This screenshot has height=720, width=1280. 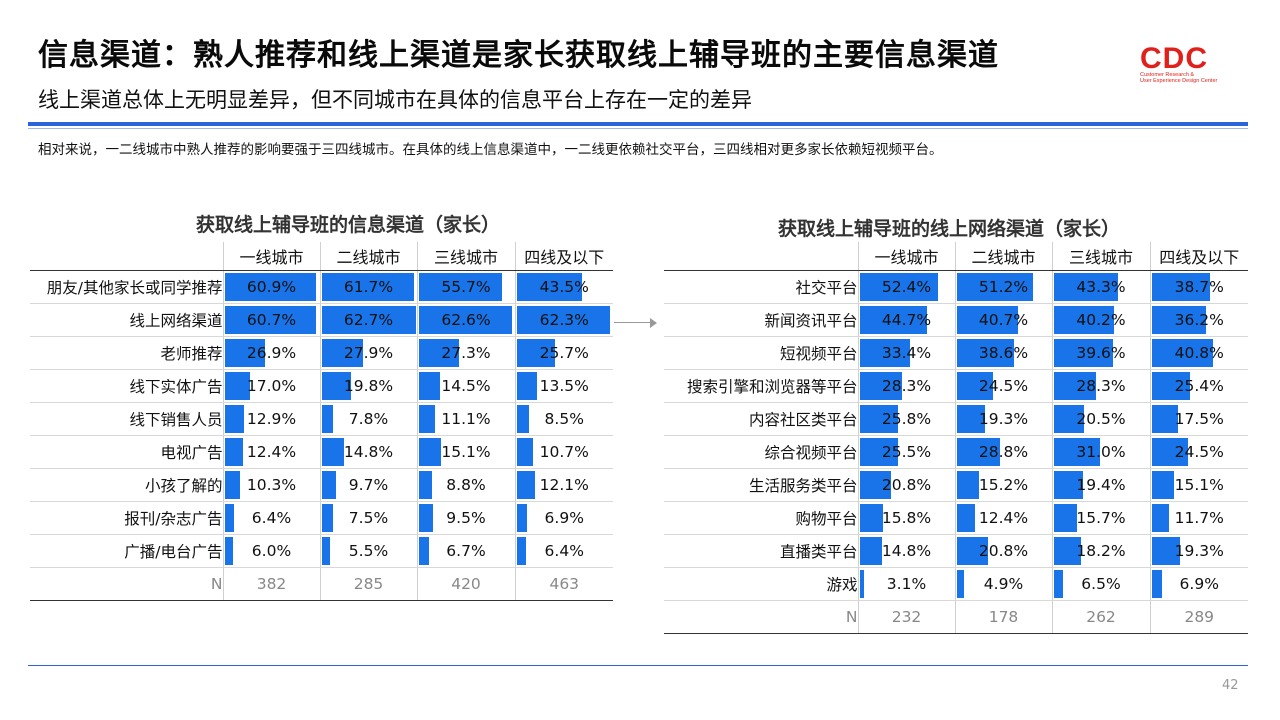 I want to click on data-cell: 38.7%, so click(x=1198, y=287).